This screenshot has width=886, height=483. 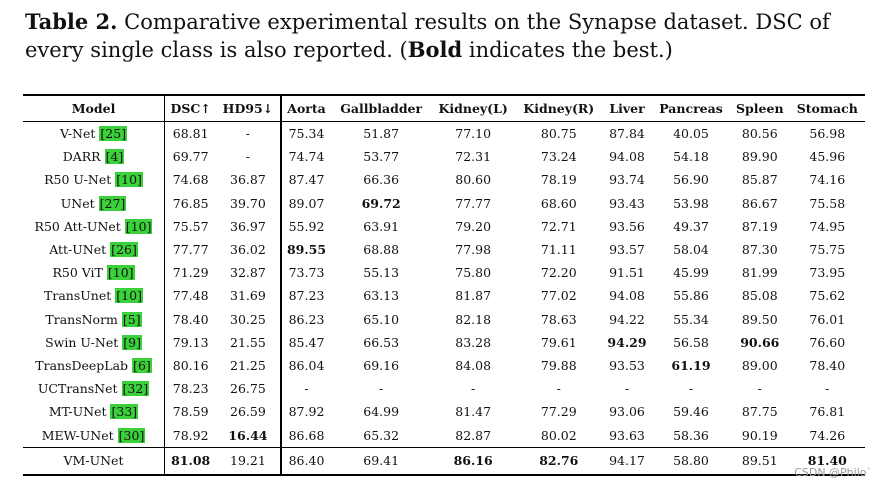 What do you see at coordinates (760, 108) in the screenshot?
I see `column-header: Spleen` at bounding box center [760, 108].